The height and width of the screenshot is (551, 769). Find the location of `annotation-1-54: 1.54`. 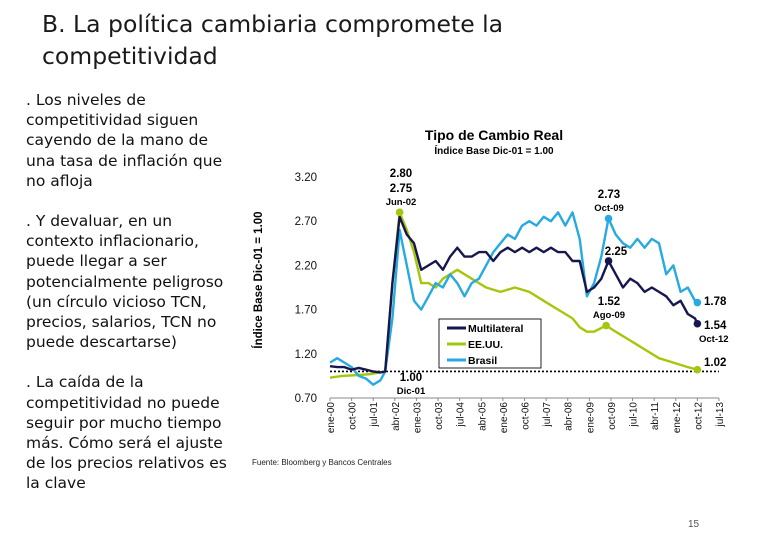

annotation-1-54: 1.54 is located at coordinates (715, 326).